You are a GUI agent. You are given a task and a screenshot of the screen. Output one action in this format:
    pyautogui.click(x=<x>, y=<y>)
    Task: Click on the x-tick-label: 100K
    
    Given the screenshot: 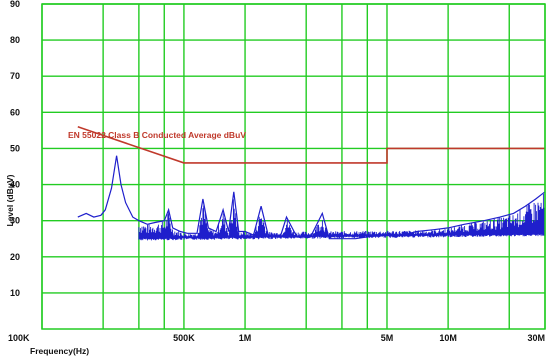 What is the action you would take?
    pyautogui.click(x=19, y=338)
    